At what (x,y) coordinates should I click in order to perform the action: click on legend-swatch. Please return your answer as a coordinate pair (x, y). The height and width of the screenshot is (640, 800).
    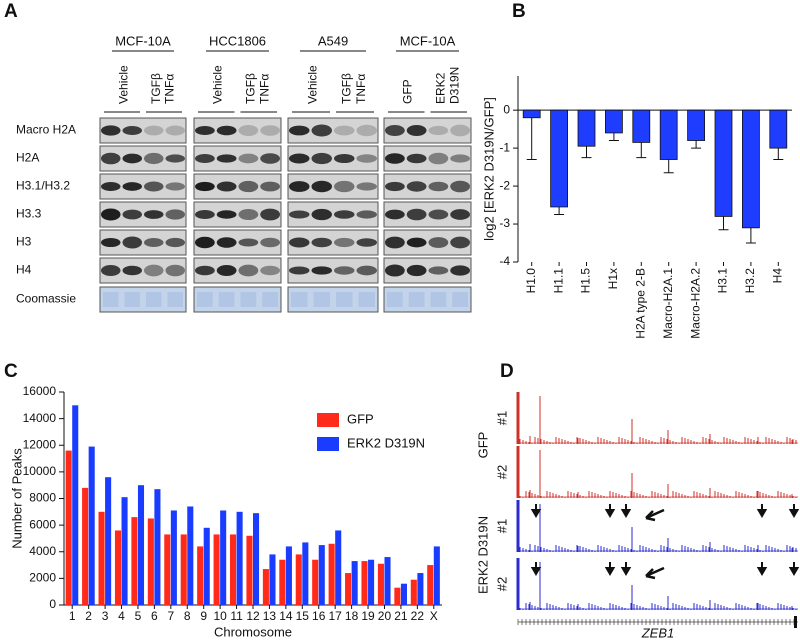
    Looking at the image, I should click on (328, 420).